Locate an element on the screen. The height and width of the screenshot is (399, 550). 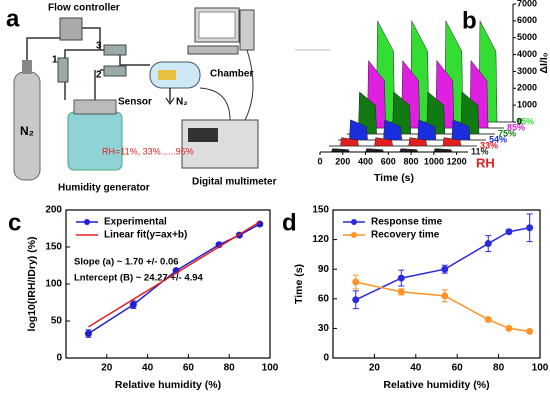
bottle-cap is located at coordinates (95, 107).